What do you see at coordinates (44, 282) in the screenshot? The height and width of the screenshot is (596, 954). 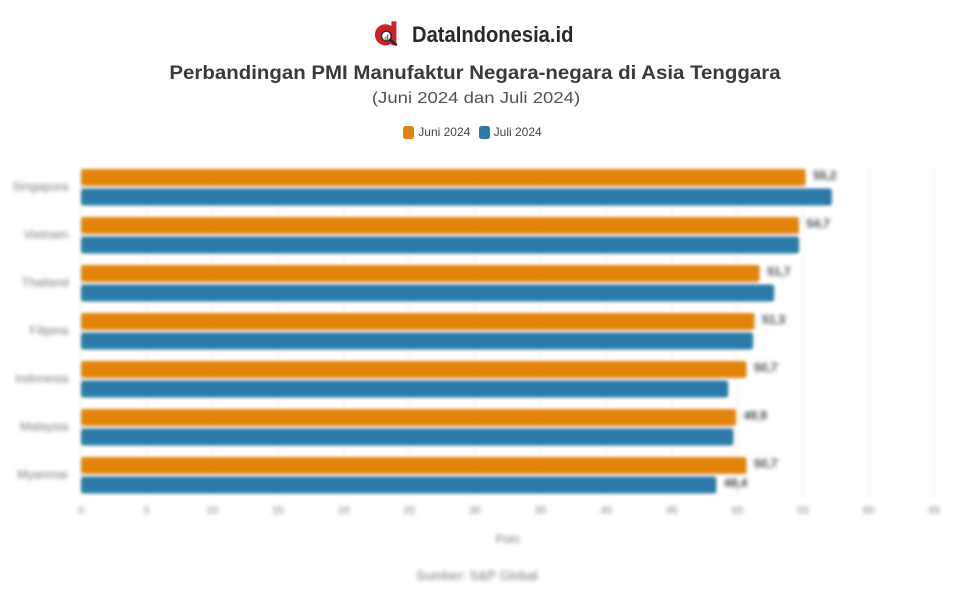 I see `svg-text: Thailand` at bounding box center [44, 282].